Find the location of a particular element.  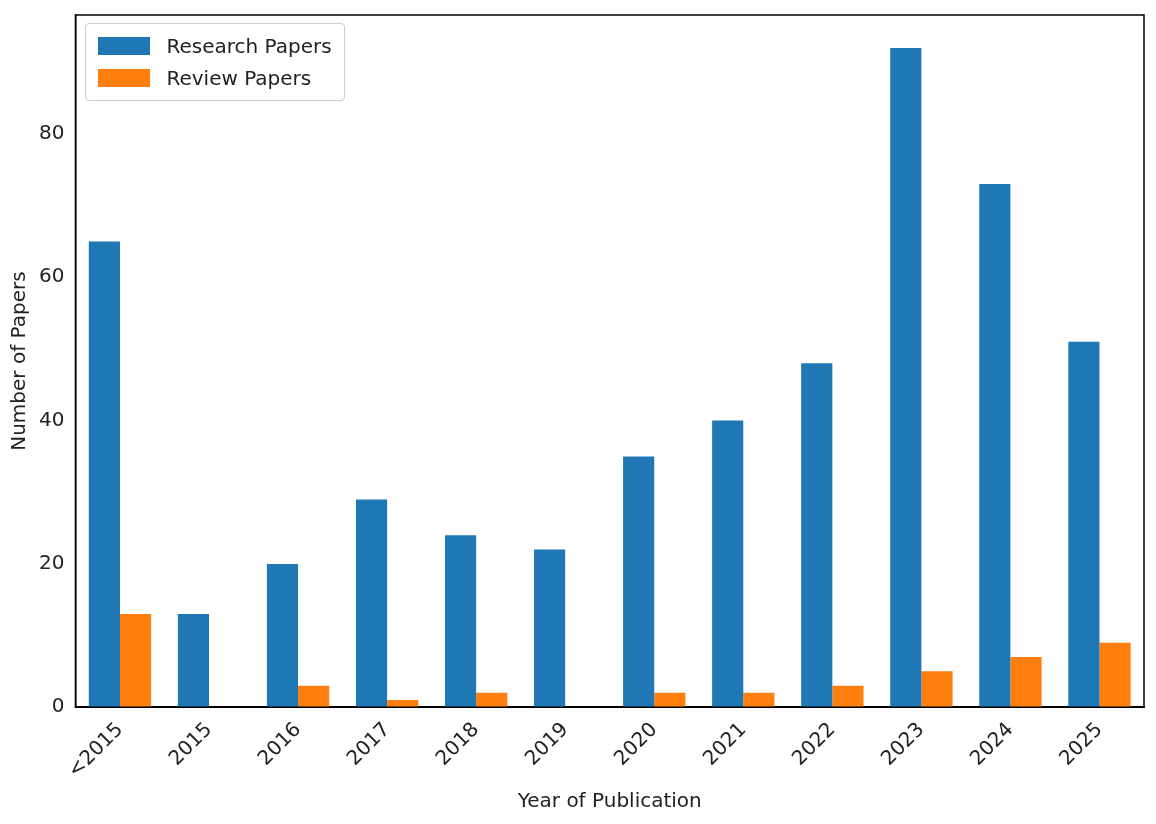

y-tick-label: 60 is located at coordinates (52, 275).